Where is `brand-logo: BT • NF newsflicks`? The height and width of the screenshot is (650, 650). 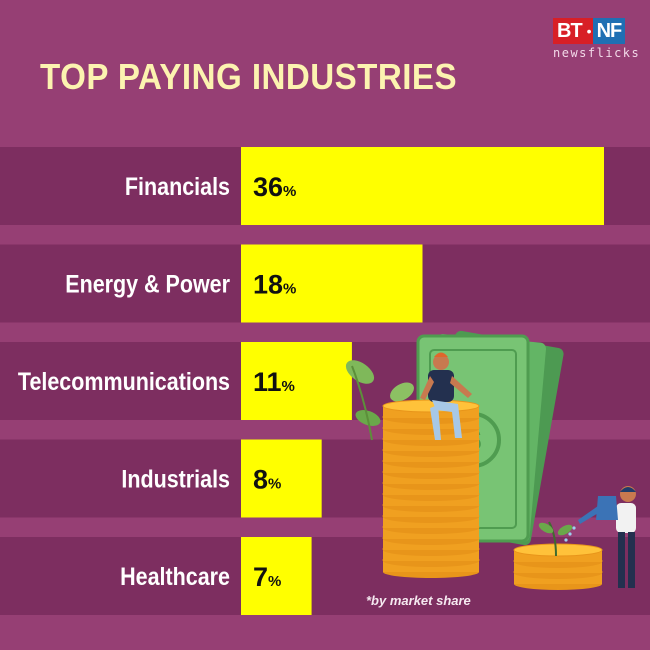
brand-logo: BT • NF newsflicks is located at coordinates (597, 40).